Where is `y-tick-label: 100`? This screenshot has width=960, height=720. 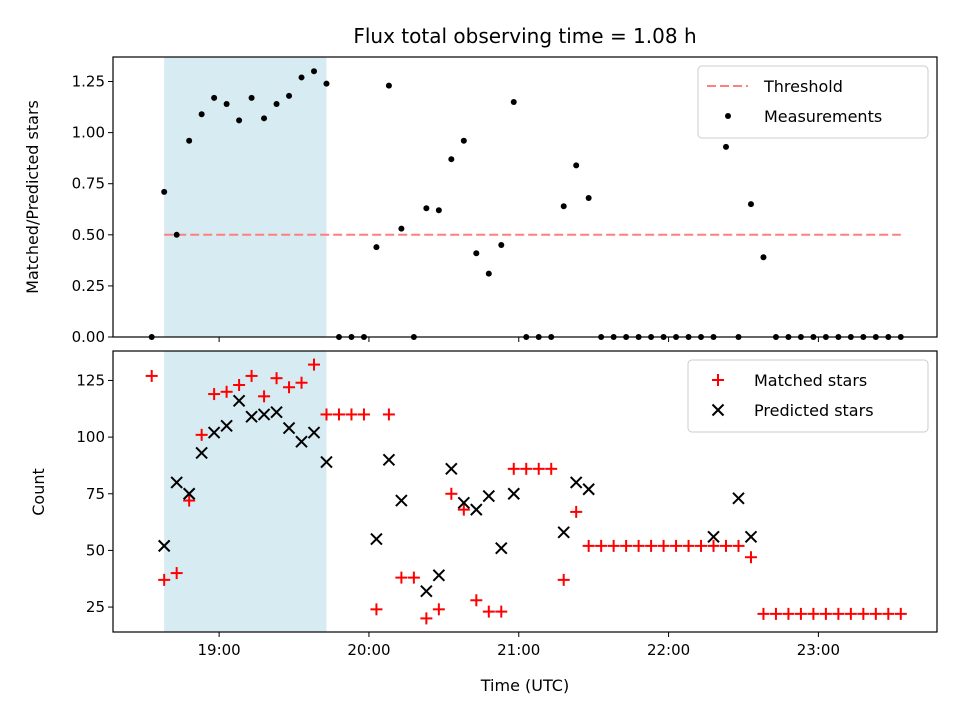 y-tick-label: 100 is located at coordinates (90, 437).